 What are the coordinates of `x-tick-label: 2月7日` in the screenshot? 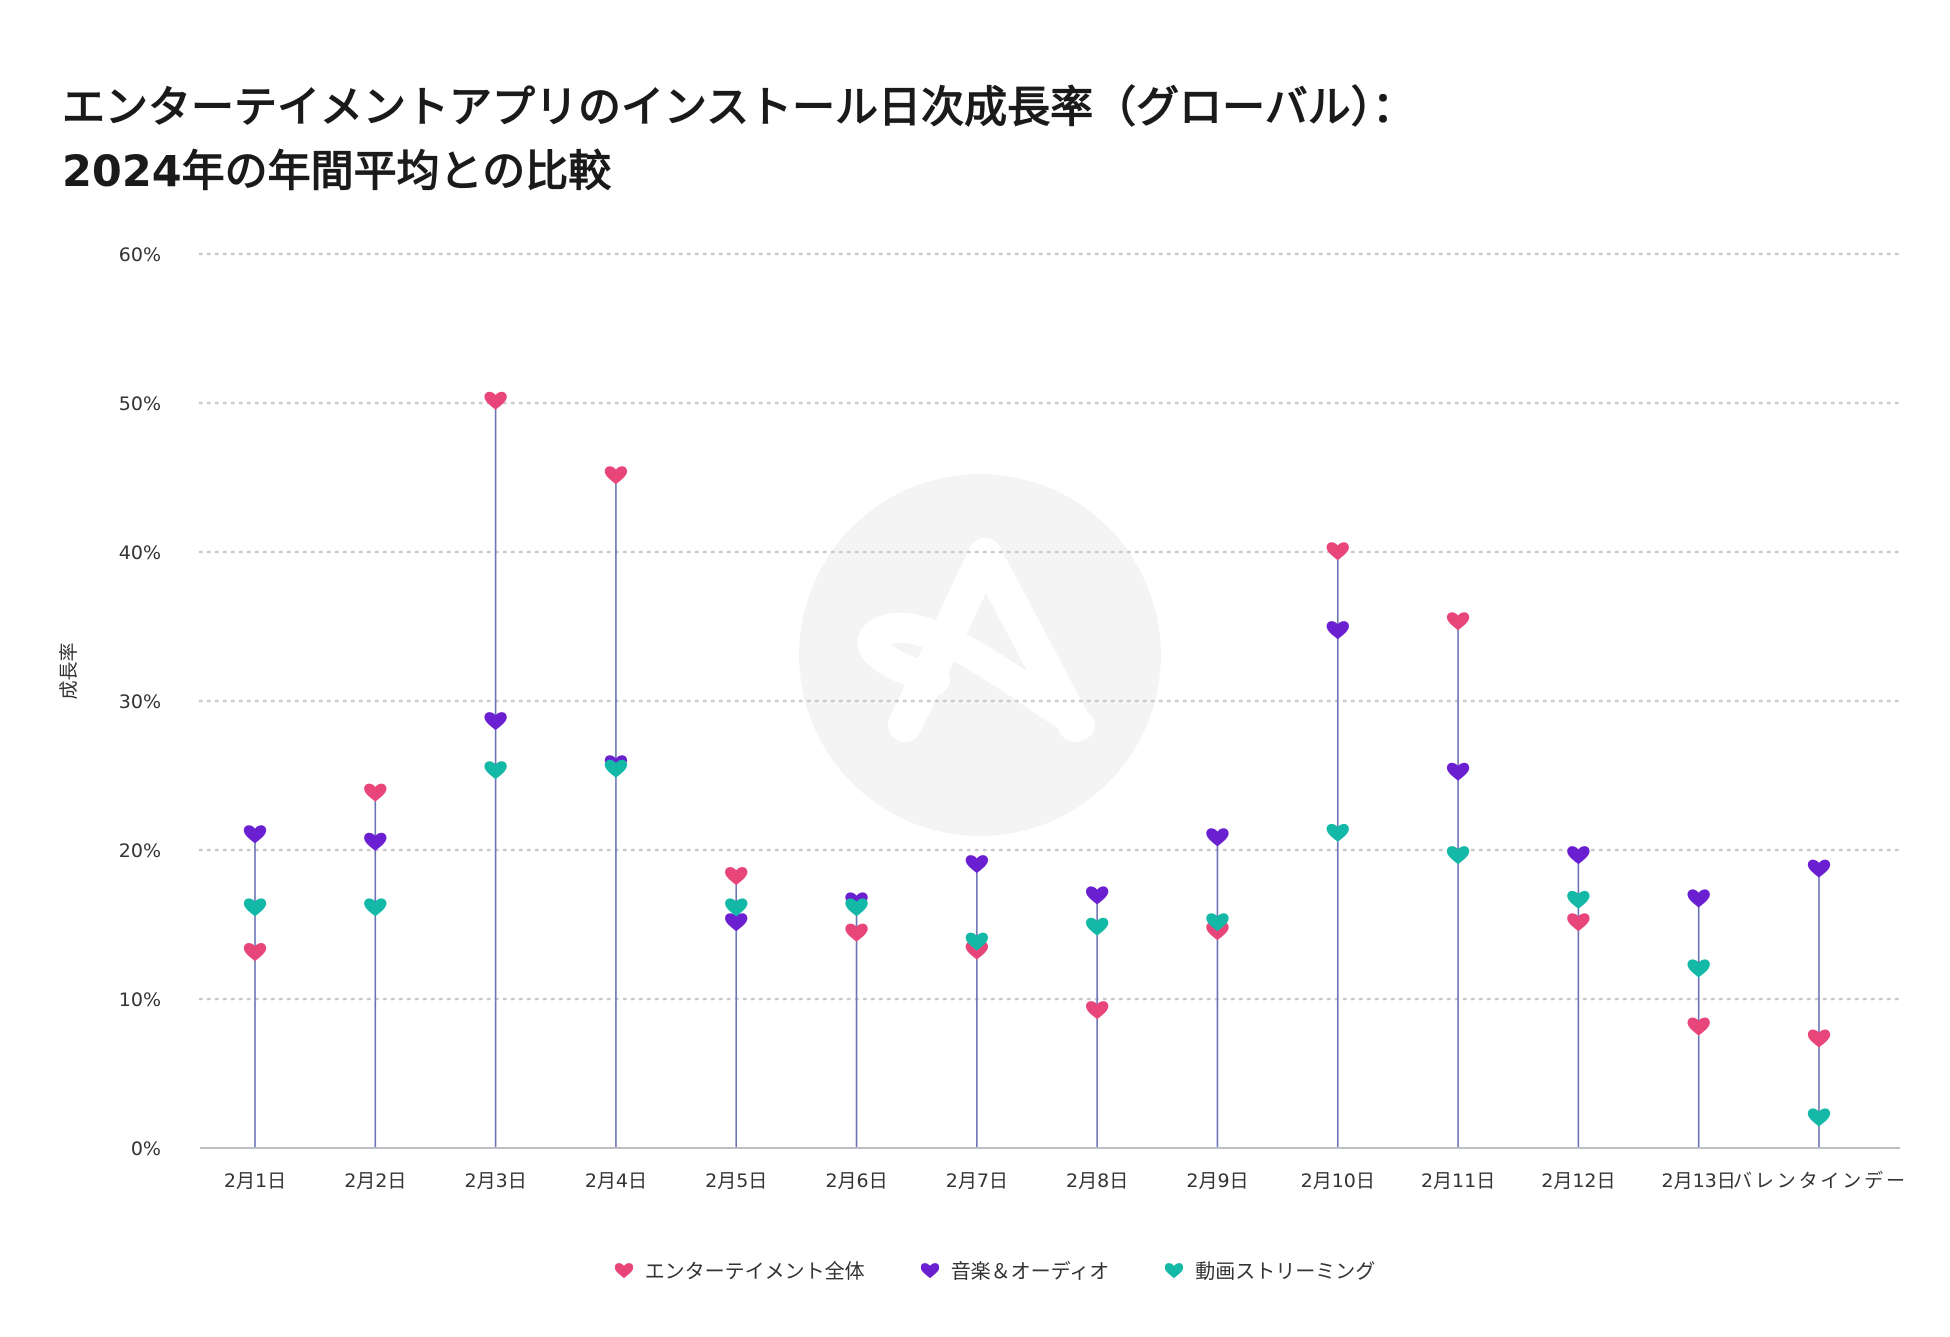 It's located at (977, 1181).